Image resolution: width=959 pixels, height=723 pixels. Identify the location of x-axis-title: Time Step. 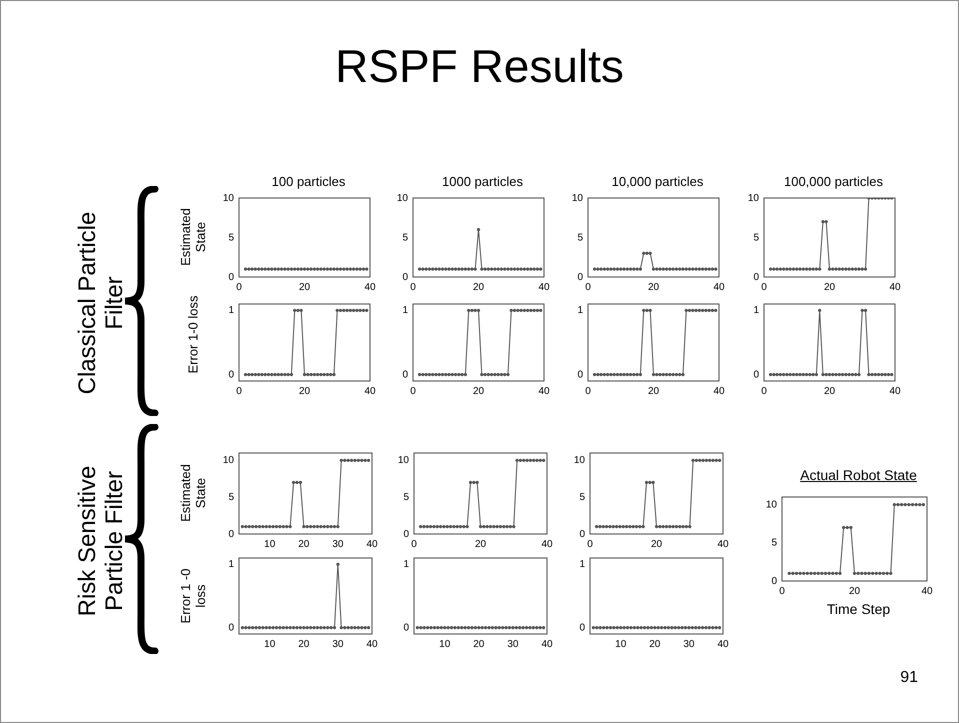
(859, 609).